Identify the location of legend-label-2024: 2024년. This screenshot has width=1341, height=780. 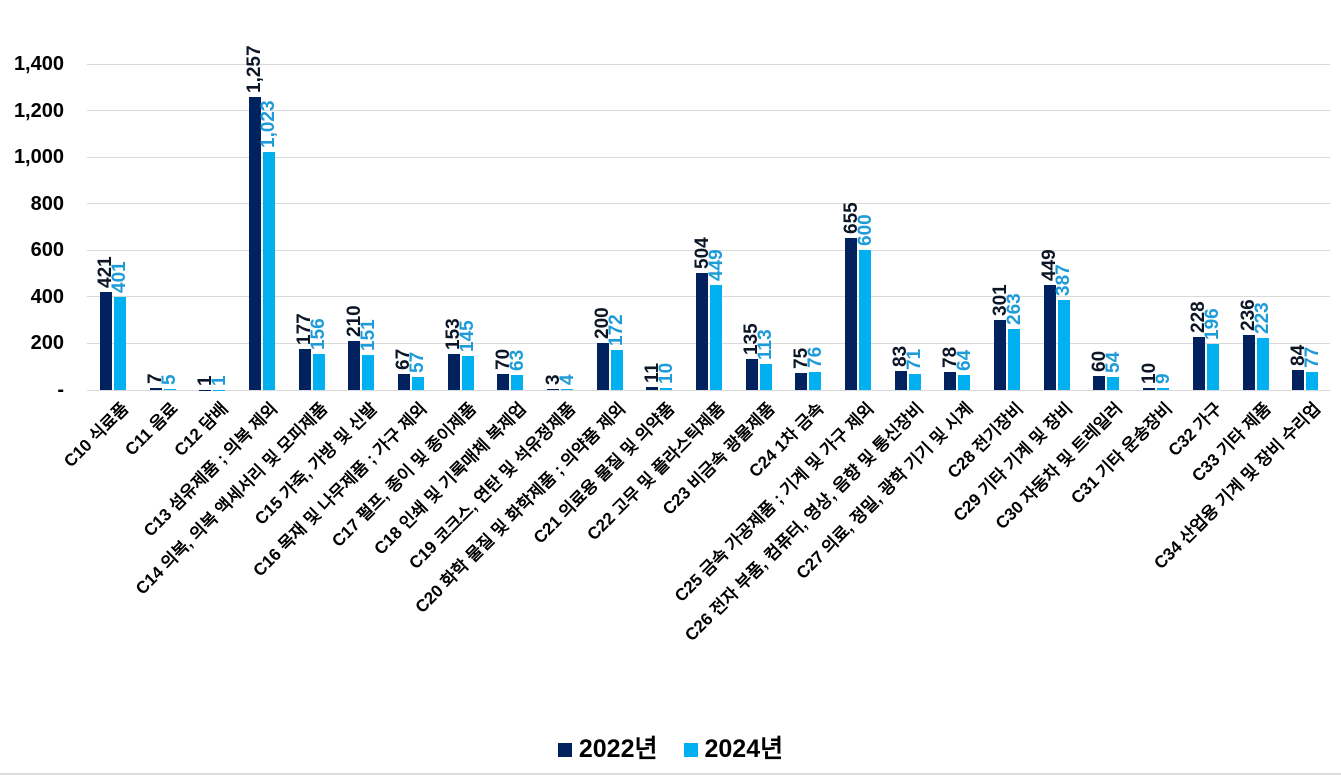
(744, 749).